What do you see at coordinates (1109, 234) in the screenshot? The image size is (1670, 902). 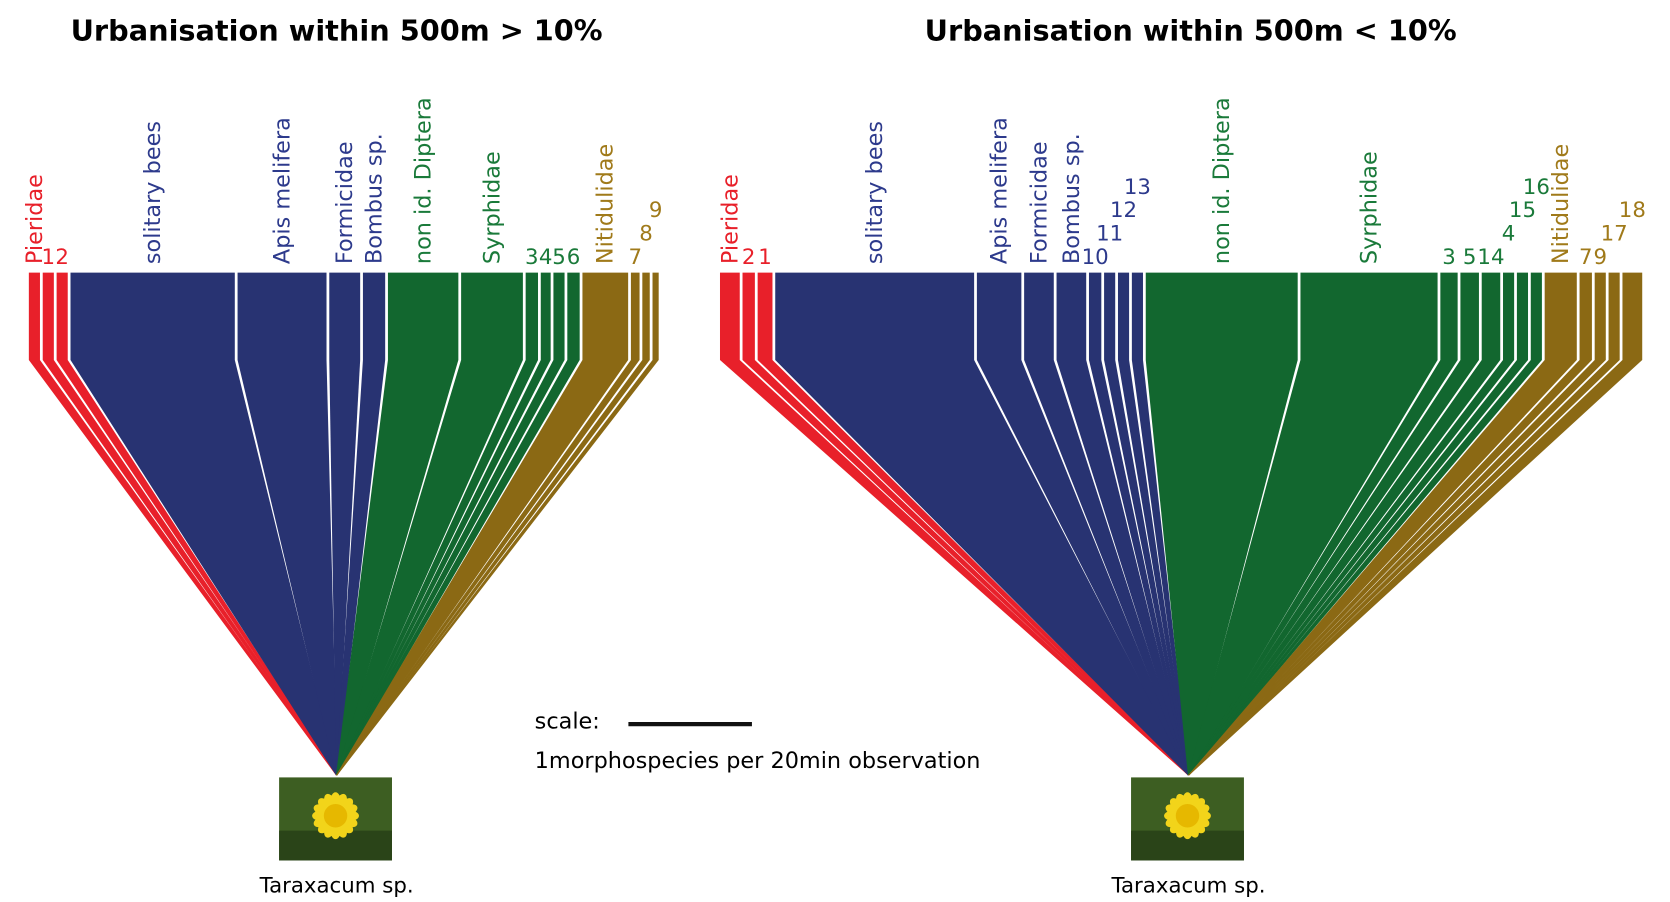 I see `pollinator-label: 11` at bounding box center [1109, 234].